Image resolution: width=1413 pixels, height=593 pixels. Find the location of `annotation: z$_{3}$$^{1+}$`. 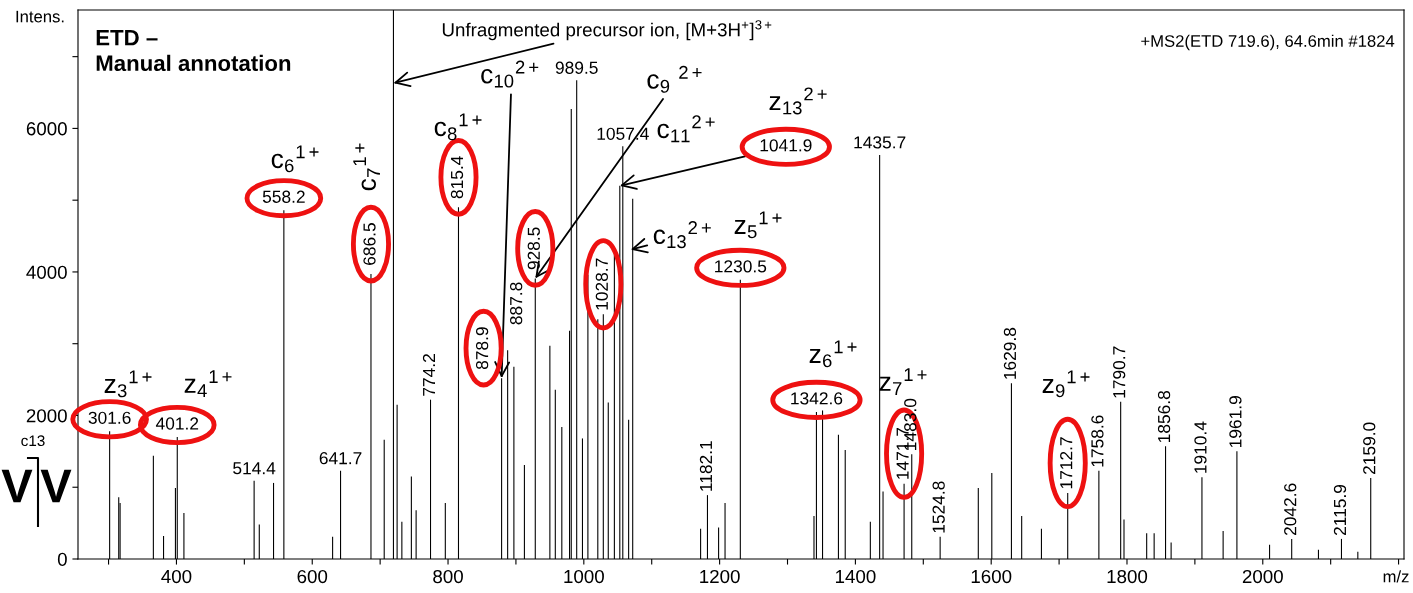

annotation: z$_{3}$$^{1+}$ is located at coordinates (128, 384).